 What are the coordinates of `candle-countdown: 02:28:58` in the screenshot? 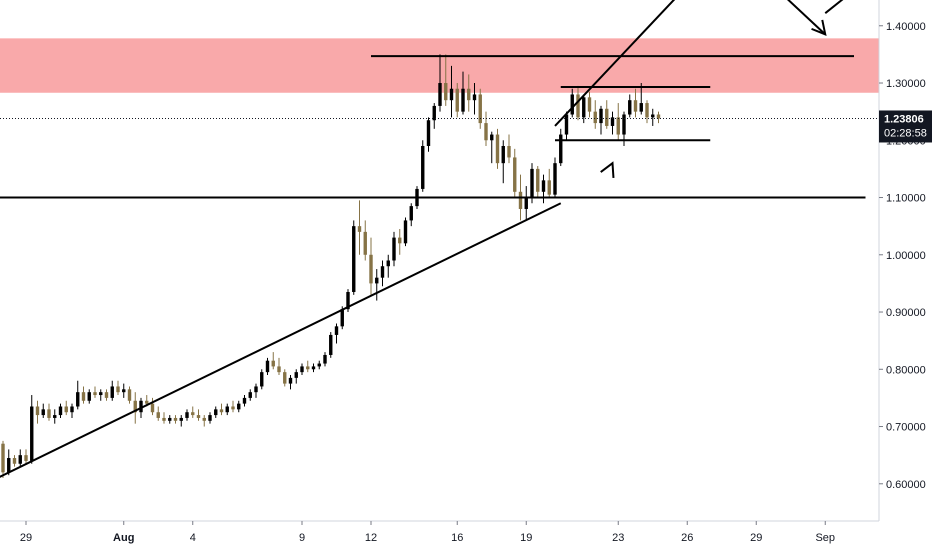 It's located at (905, 133).